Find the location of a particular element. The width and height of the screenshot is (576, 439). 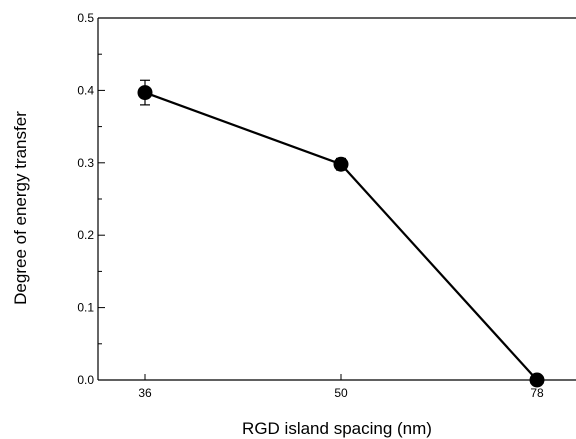

y-tick-label: 0.1 is located at coordinates (85, 308).